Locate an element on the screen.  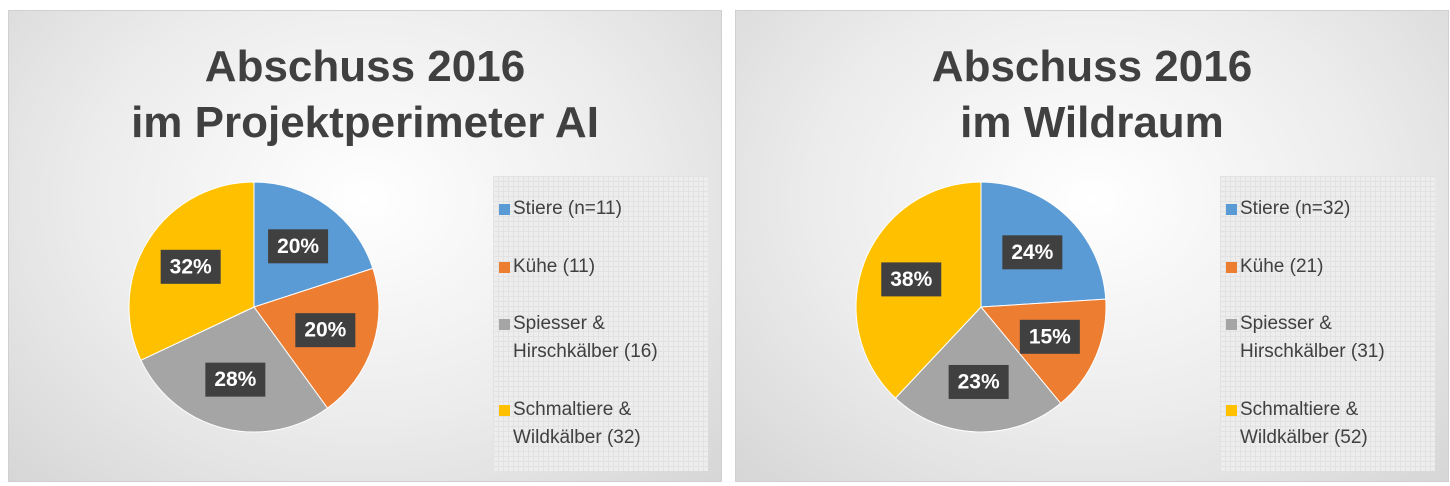
legend-item: Spiesser & Hirschkälber (31) is located at coordinates (1327, 338).